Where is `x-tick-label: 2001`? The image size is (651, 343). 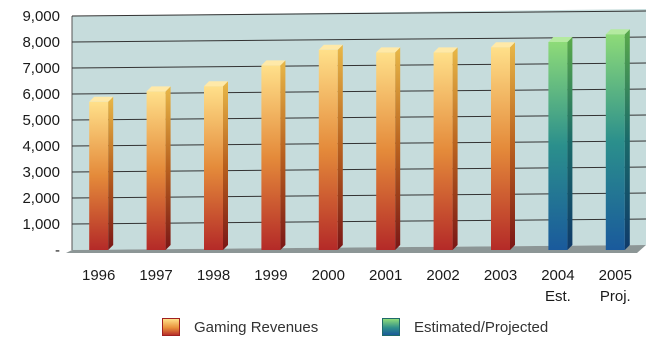 x-tick-label: 2001 is located at coordinates (385, 275).